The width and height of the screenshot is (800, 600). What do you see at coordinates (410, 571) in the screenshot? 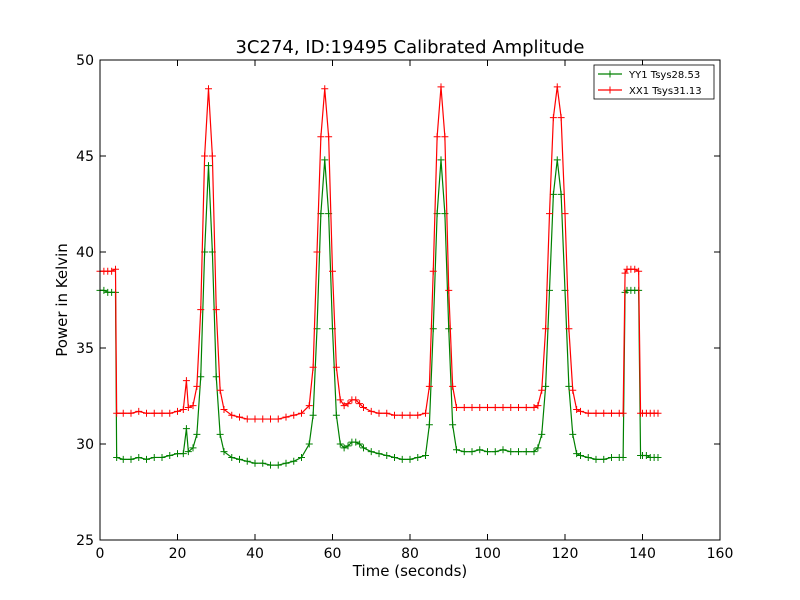
I see `x-axis-label: Time (seconds)` at bounding box center [410, 571].